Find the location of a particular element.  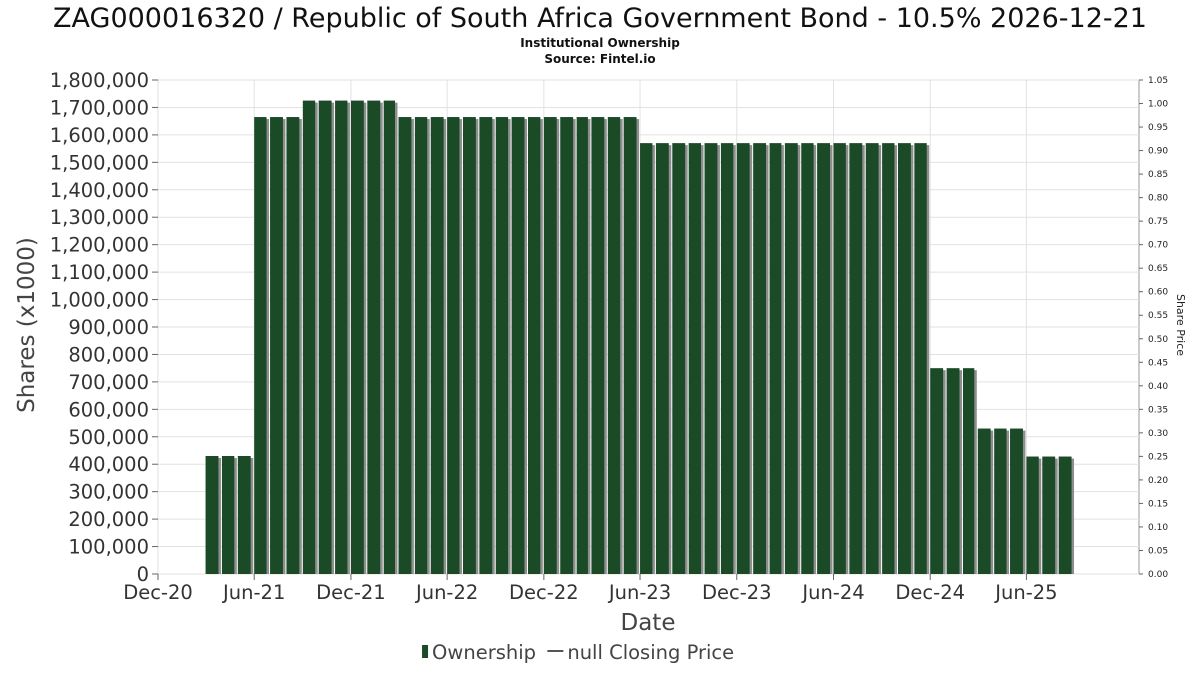

y2-tick-label: 0.40 is located at coordinates (1158, 387).